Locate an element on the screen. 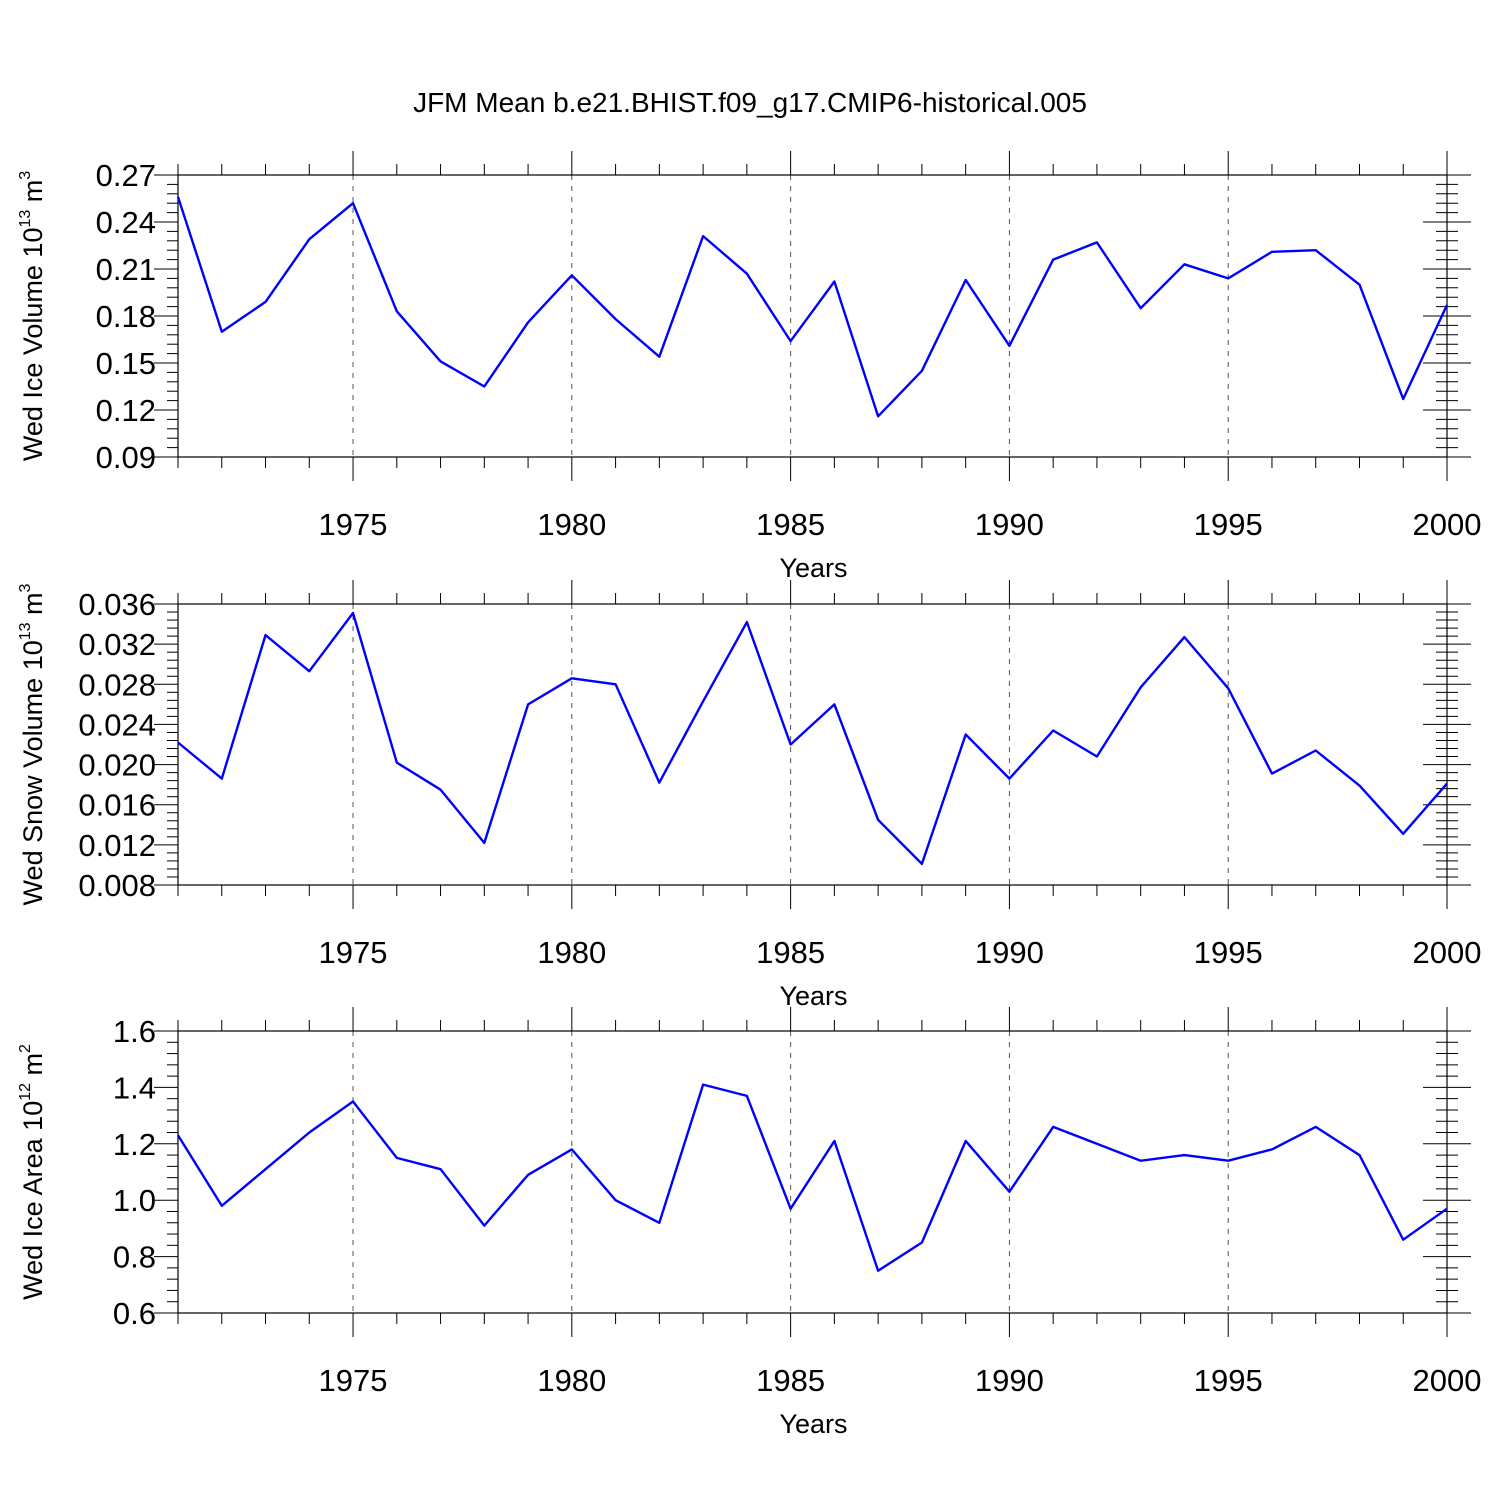 This screenshot has height=1505, width=1500. y-tick-label: 0.6 is located at coordinates (134, 1313).